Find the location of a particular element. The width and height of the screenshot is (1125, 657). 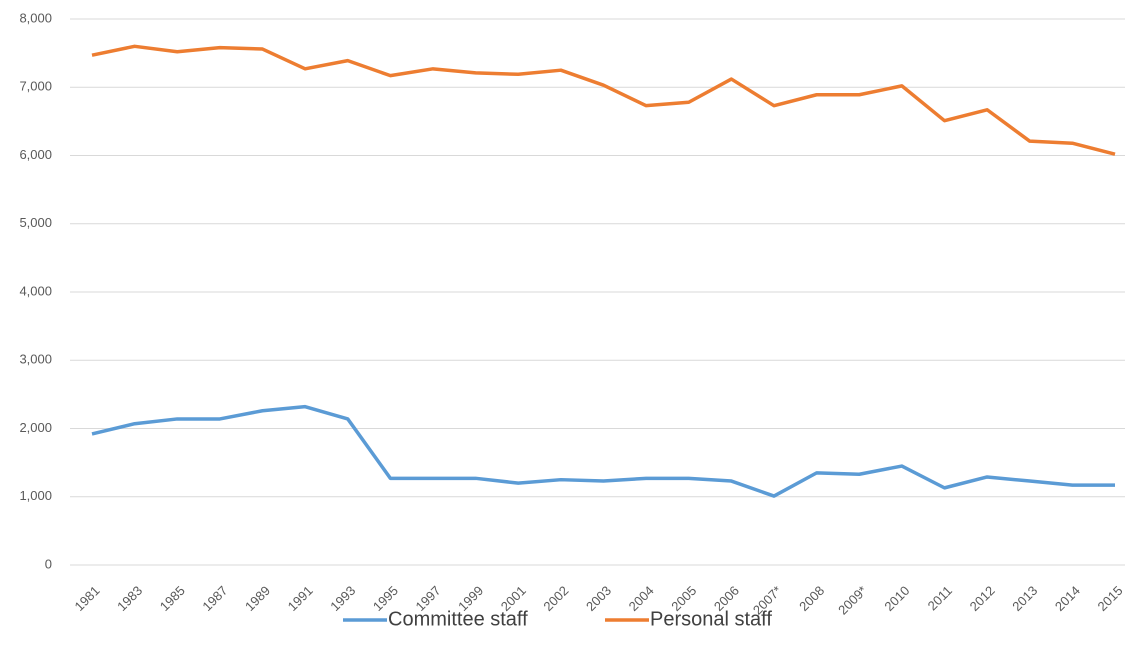

legend-label: Personal staff is located at coordinates (711, 619).